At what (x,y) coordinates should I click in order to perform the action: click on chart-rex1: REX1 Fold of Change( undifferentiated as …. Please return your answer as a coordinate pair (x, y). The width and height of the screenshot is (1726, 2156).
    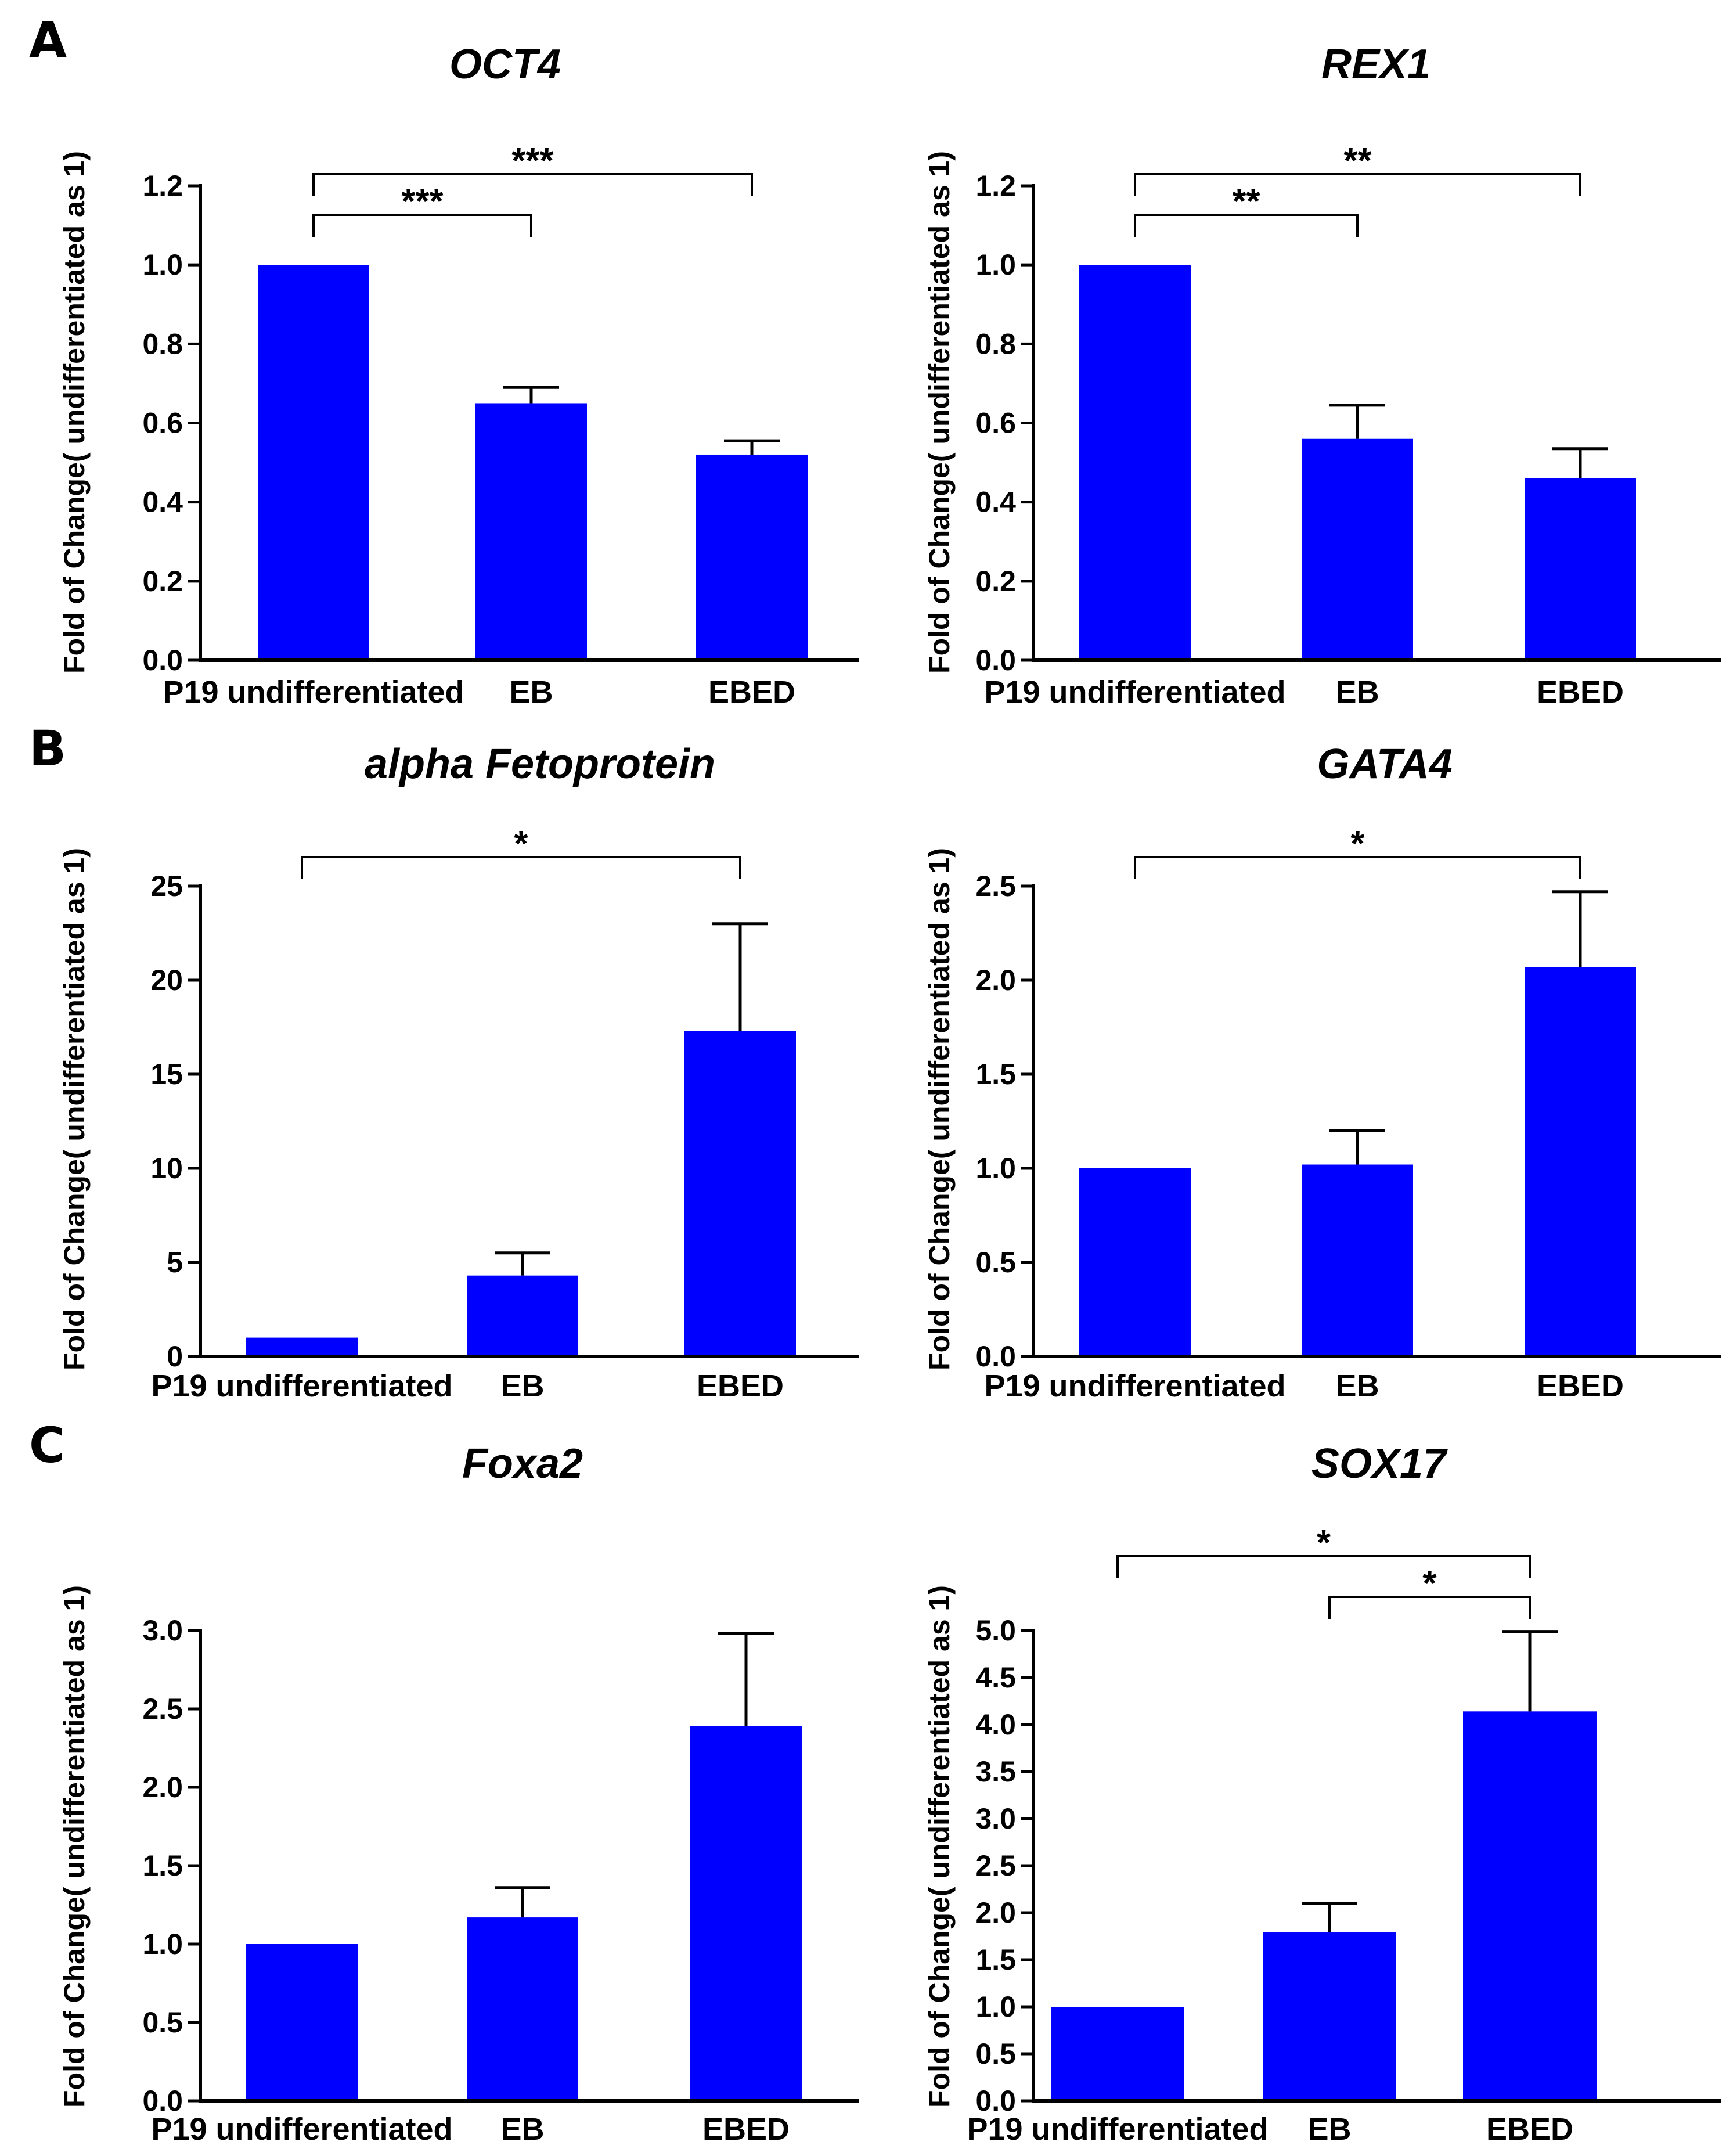
    Looking at the image, I should click on (1322, 375).